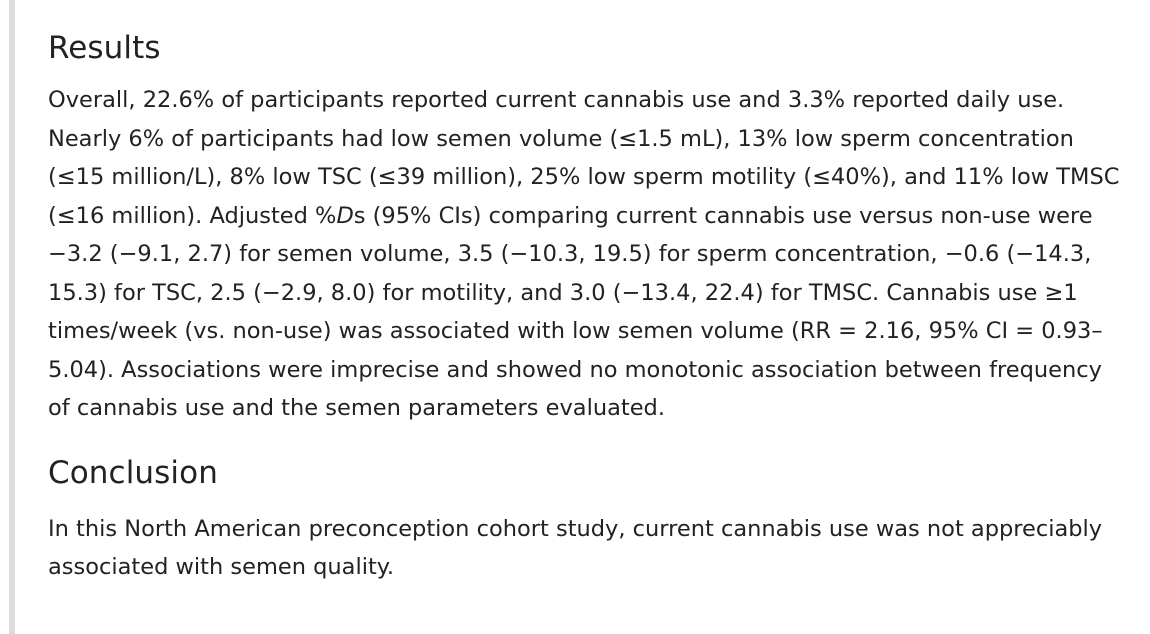 This screenshot has height=634, width=1150. What do you see at coordinates (345, 215) in the screenshot?
I see `results-text-delta: D` at bounding box center [345, 215].